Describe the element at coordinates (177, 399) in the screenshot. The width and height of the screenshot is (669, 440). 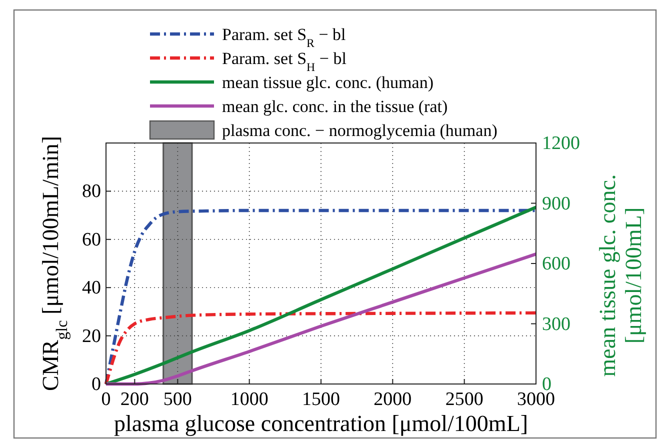
I see `x-tick-label: 500` at that location.